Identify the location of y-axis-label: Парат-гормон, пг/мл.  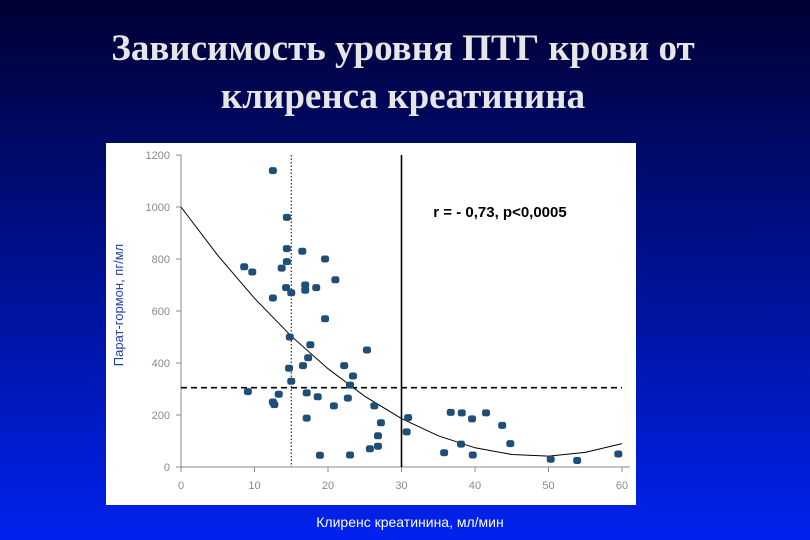
(118, 305).